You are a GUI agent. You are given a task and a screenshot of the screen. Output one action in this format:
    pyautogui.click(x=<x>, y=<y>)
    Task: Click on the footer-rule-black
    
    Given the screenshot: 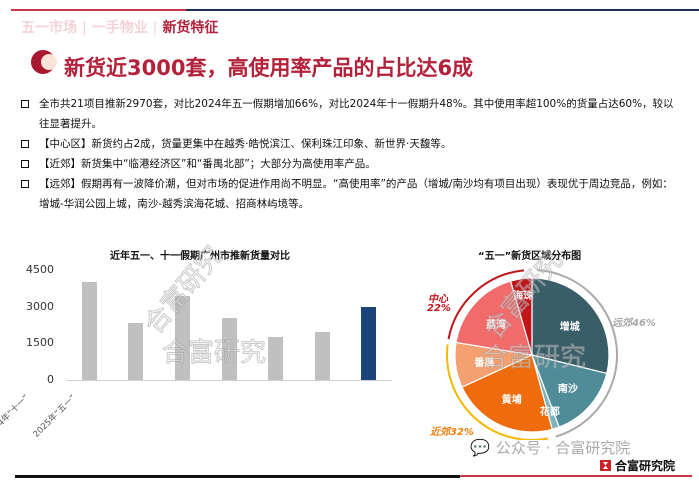 What is the action you would take?
    pyautogui.click(x=237, y=476)
    